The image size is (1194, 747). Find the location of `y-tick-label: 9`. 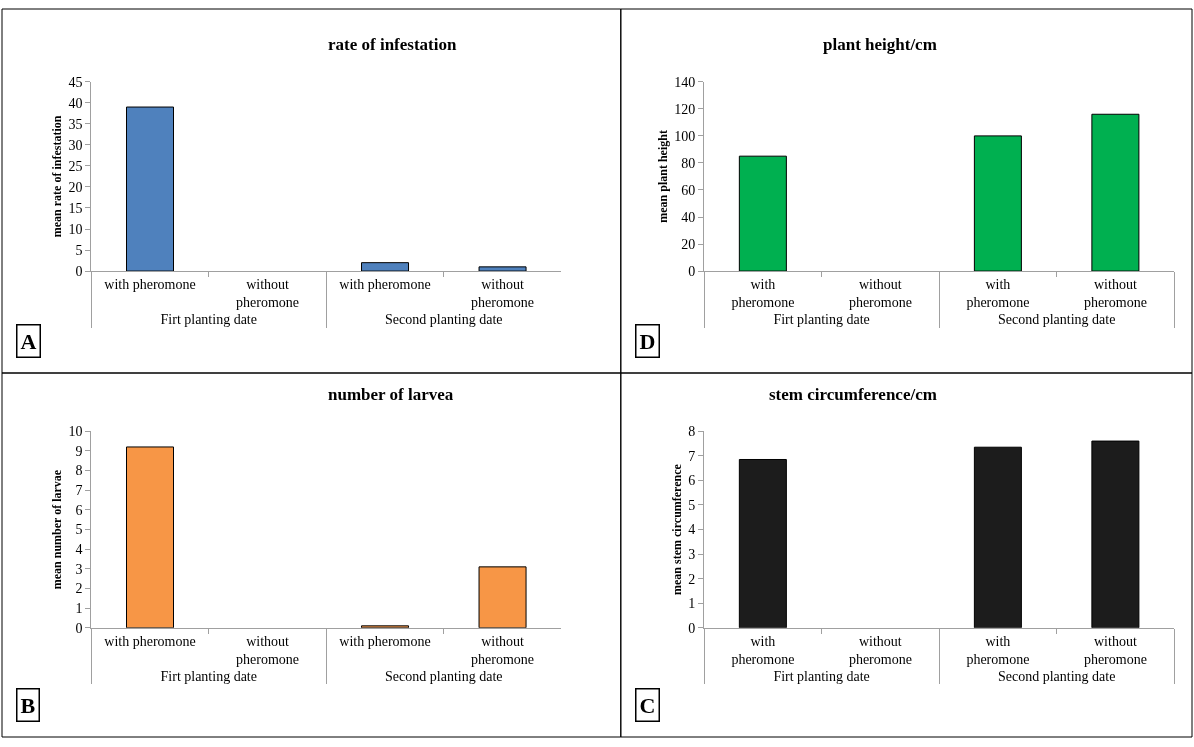

y-tick-label: 9 is located at coordinates (79, 451).